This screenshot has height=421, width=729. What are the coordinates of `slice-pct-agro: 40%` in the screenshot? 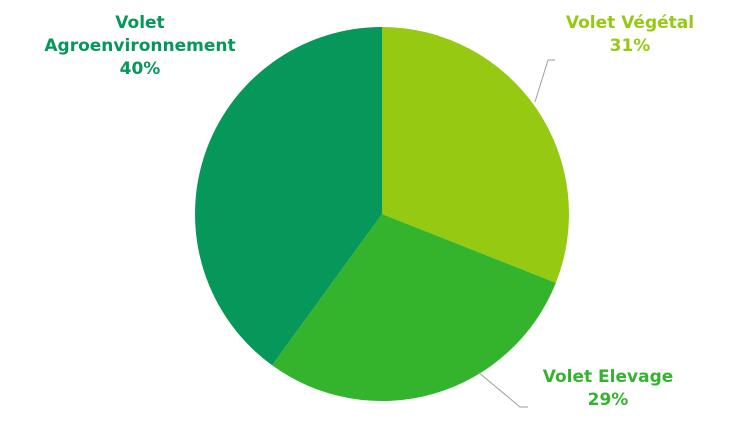 It's located at (140, 69).